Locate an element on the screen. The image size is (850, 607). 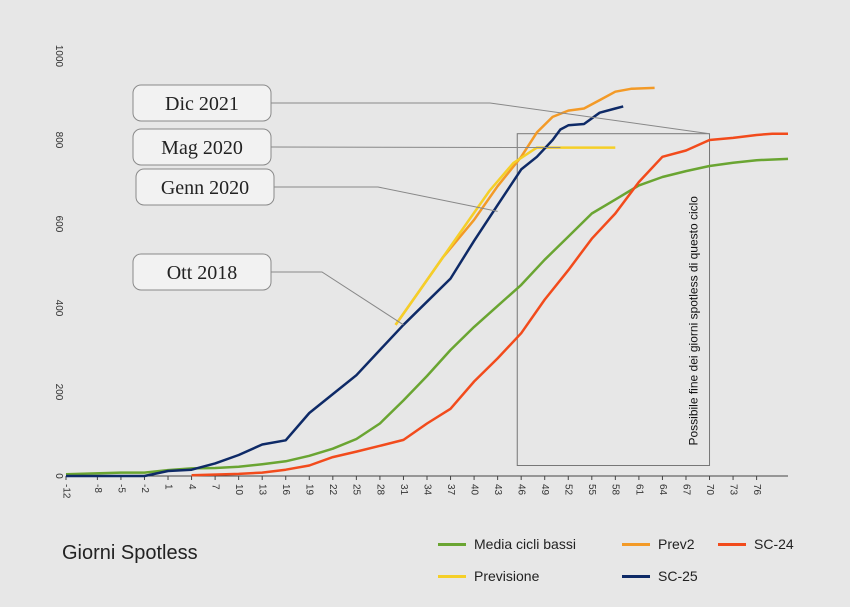
x-tick-label: 10 is located at coordinates (238, 490).